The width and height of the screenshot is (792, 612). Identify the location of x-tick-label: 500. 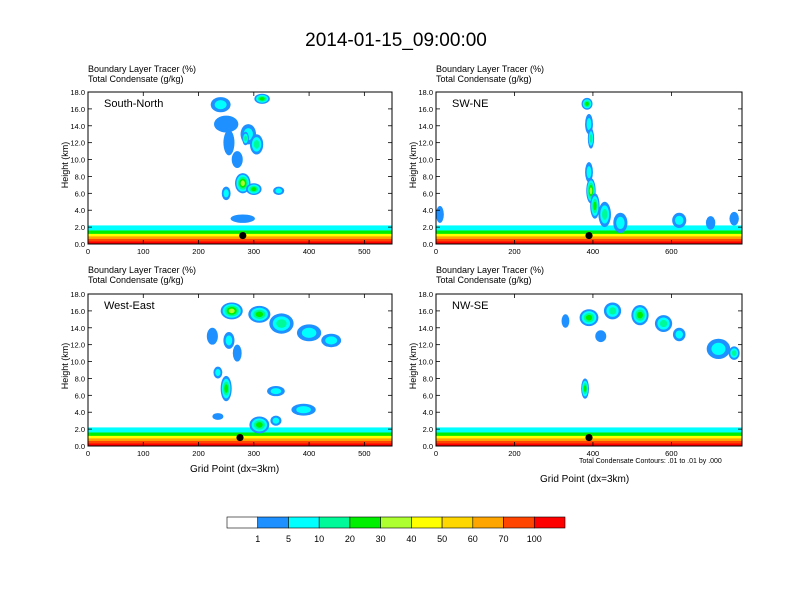
(364, 453).